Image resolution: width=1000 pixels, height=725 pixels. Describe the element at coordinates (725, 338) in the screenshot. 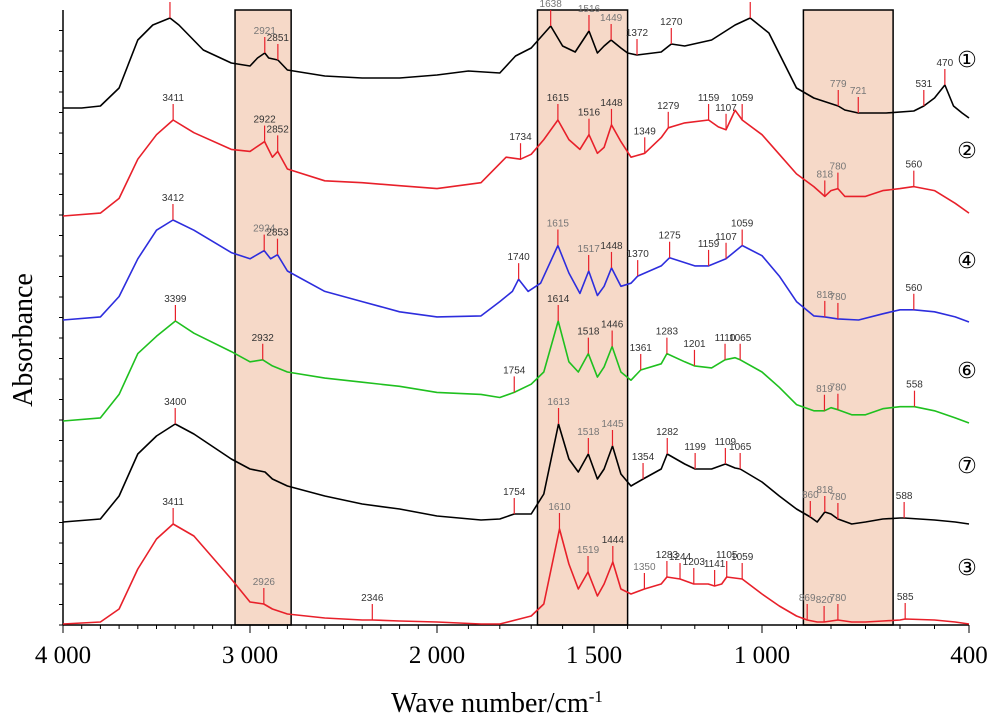

I see `peak-label: 1110` at that location.